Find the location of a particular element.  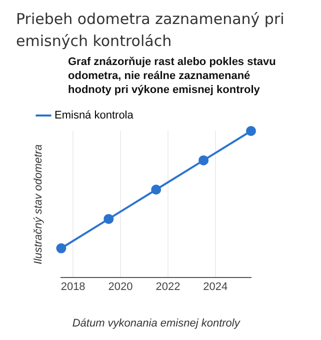

x-tick-label: 2022 is located at coordinates (168, 287).